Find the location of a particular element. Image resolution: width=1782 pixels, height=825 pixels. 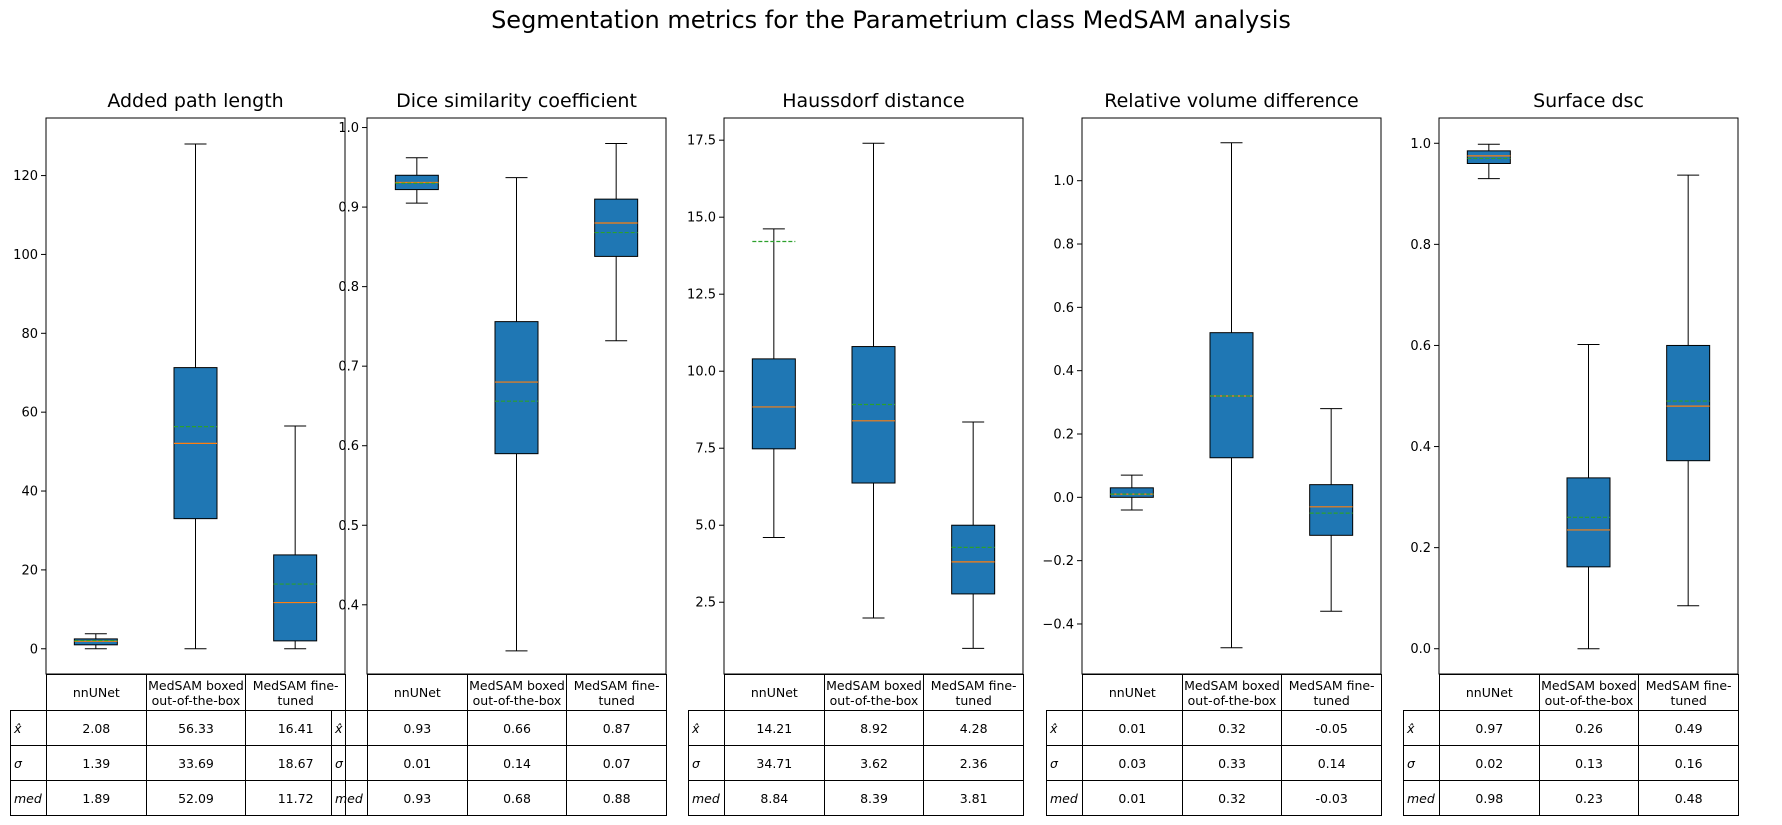

table-row-label: σ is located at coordinates (706, 763).